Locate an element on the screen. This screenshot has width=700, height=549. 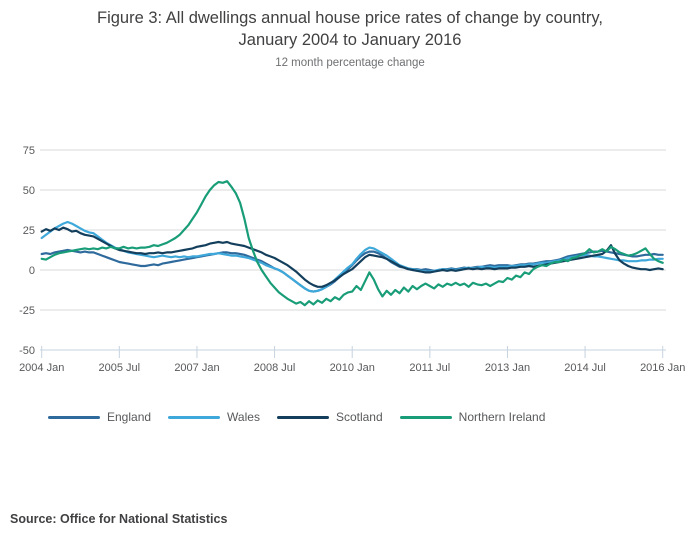
legend: England Wales Scotland Northern Ireland is located at coordinates (296, 417).